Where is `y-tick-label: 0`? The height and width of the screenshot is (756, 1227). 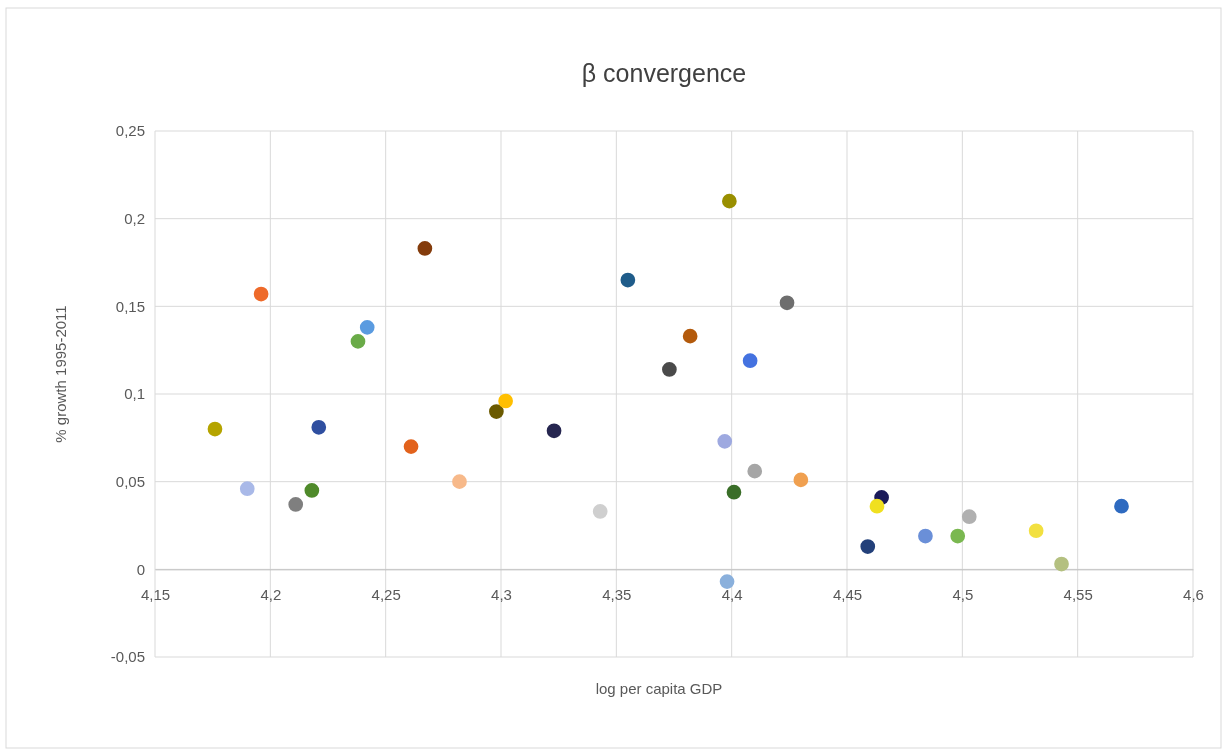
y-tick-label: 0 is located at coordinates (140, 569).